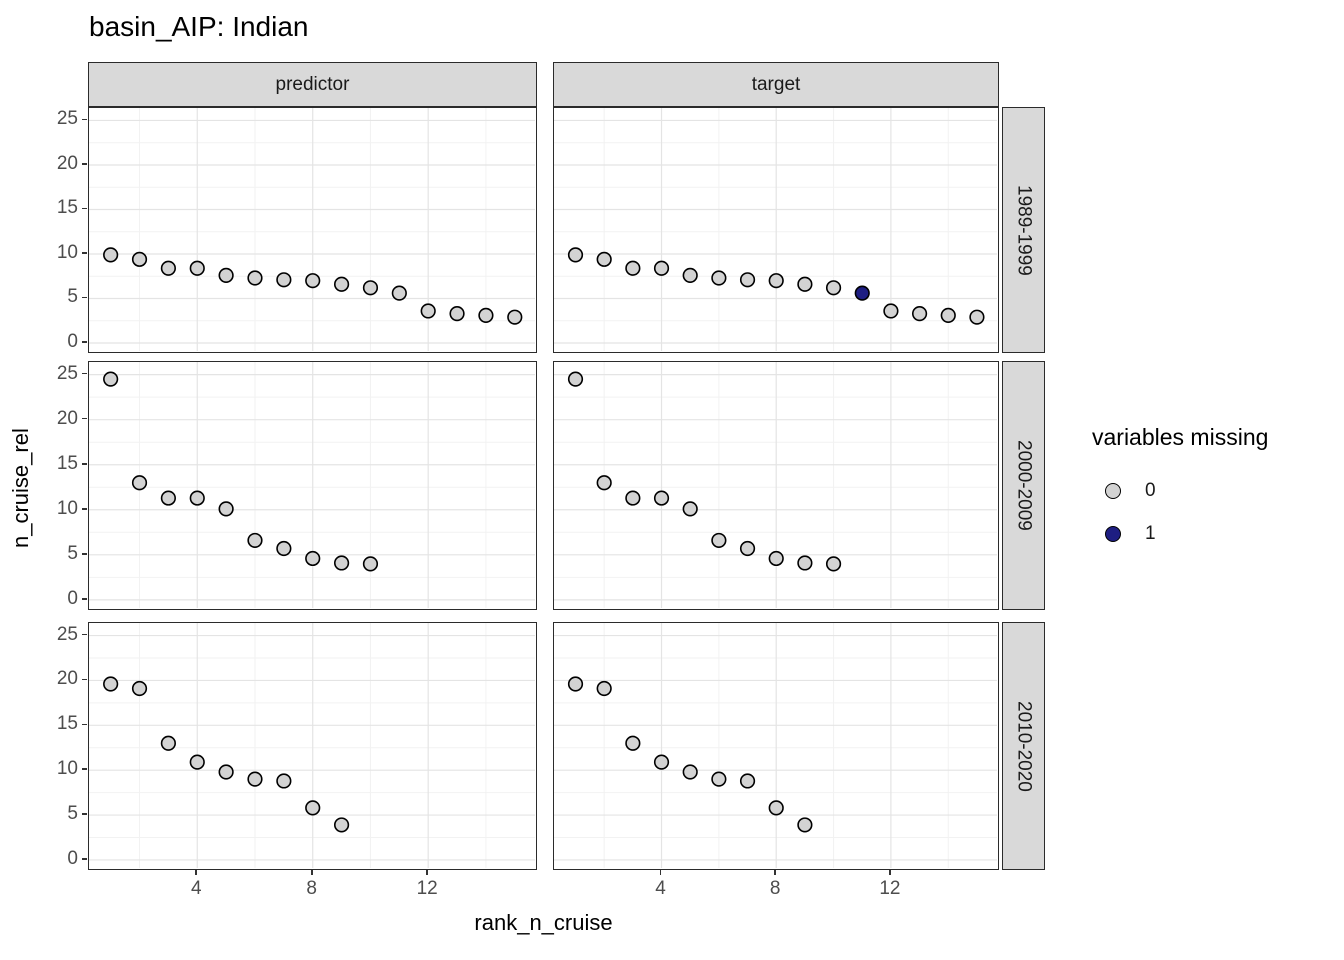  Describe the element at coordinates (890, 888) in the screenshot. I see `x-tick-label: 12` at that location.